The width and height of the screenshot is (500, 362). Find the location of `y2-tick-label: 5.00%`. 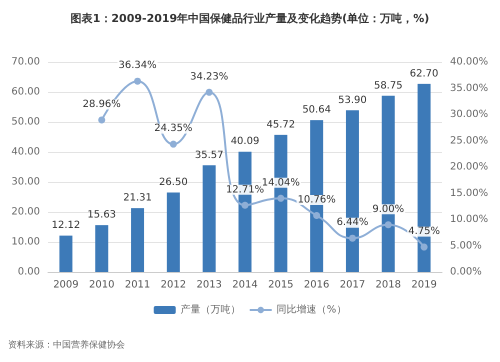

y2-tick-label: 5.00% is located at coordinates (466, 246).